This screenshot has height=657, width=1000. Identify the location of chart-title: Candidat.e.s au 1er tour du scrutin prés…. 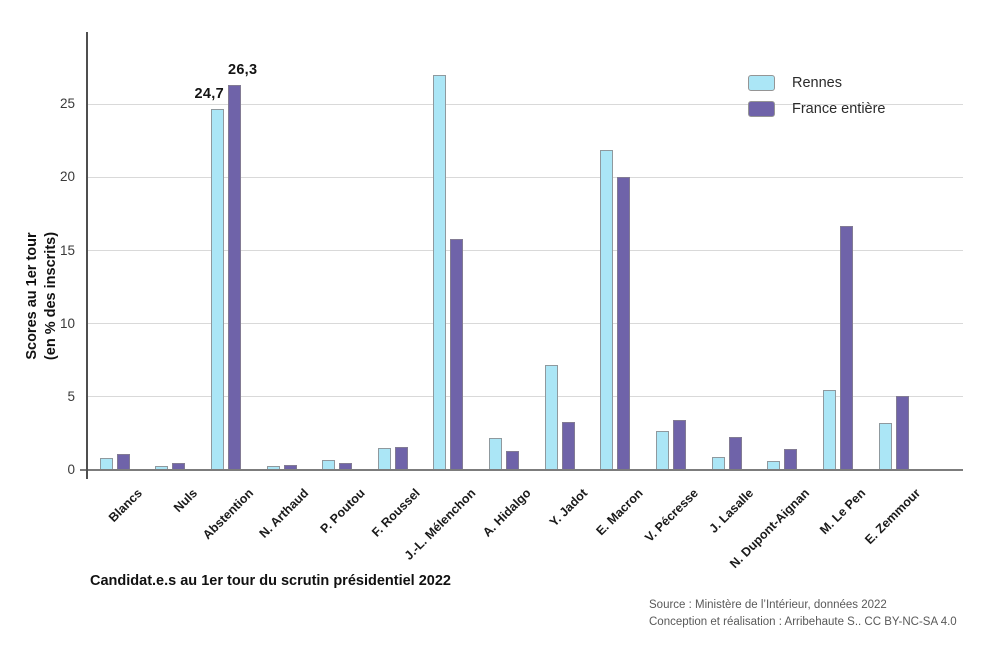
(270, 581).